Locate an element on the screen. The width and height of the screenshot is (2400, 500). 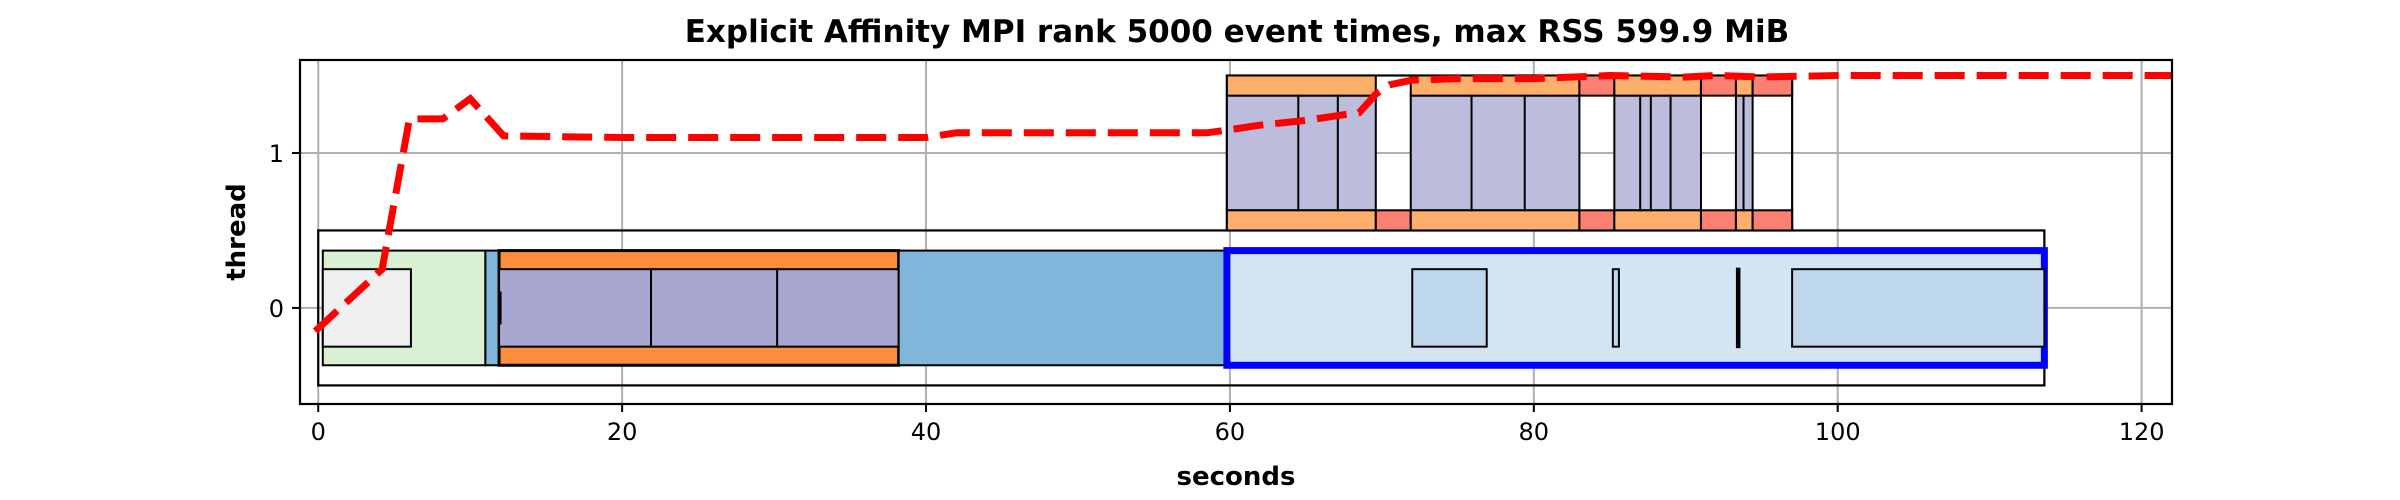
x-tick-label: 40 is located at coordinates (926, 432).